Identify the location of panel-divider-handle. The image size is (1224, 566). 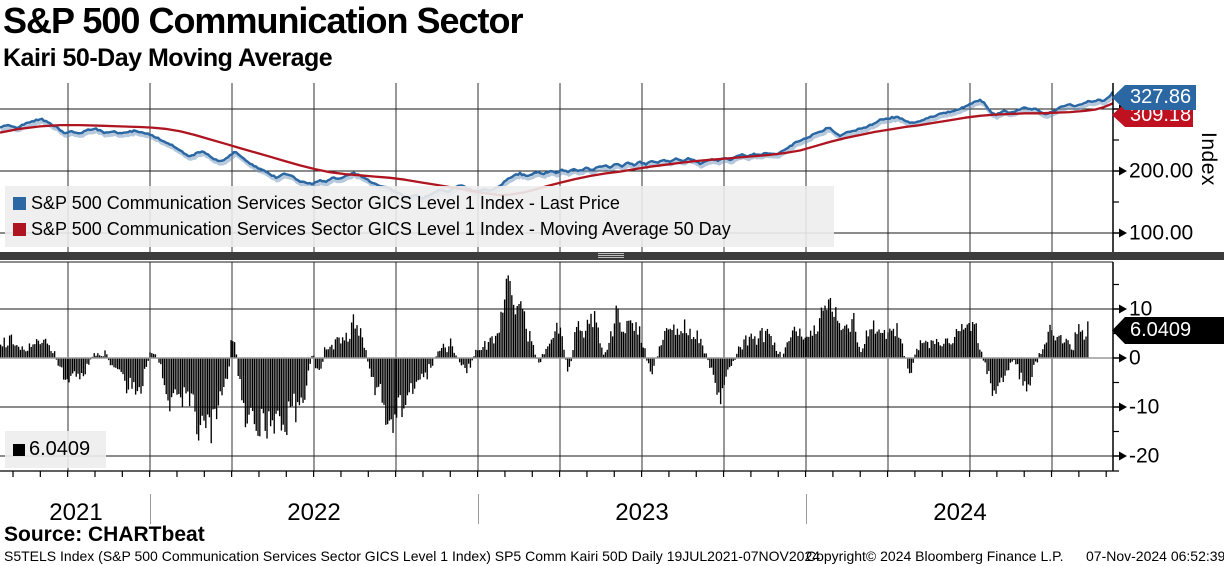
(611, 255).